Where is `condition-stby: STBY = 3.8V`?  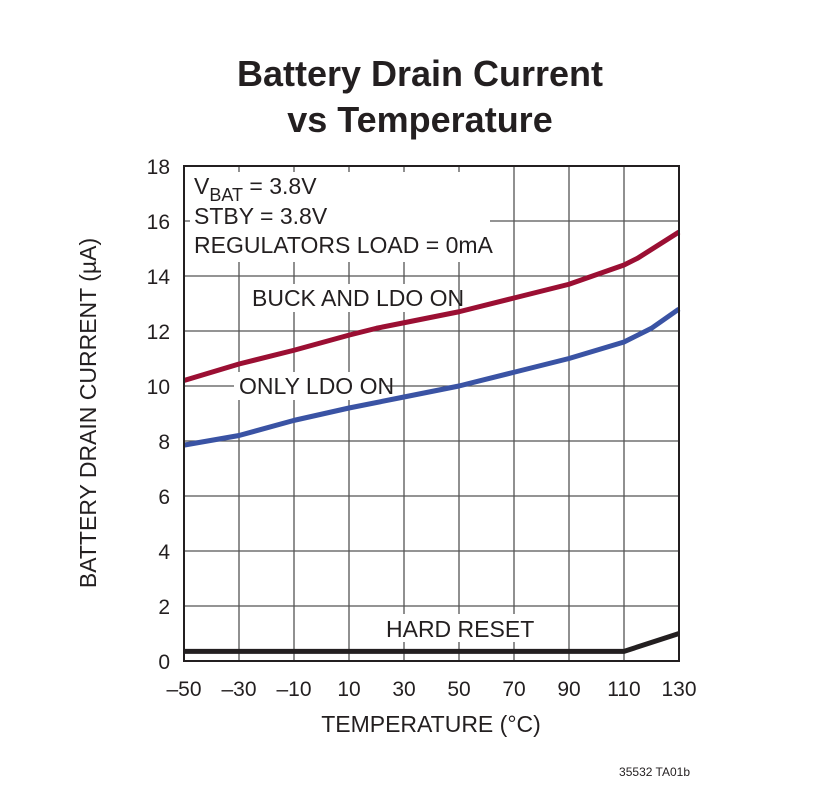 condition-stby: STBY = 3.8V is located at coordinates (261, 216).